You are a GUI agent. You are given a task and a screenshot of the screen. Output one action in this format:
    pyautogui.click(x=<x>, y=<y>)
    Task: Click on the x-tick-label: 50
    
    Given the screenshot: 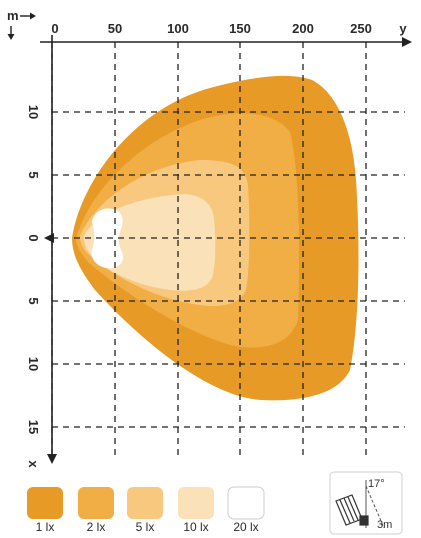 What is the action you would take?
    pyautogui.click(x=115, y=28)
    